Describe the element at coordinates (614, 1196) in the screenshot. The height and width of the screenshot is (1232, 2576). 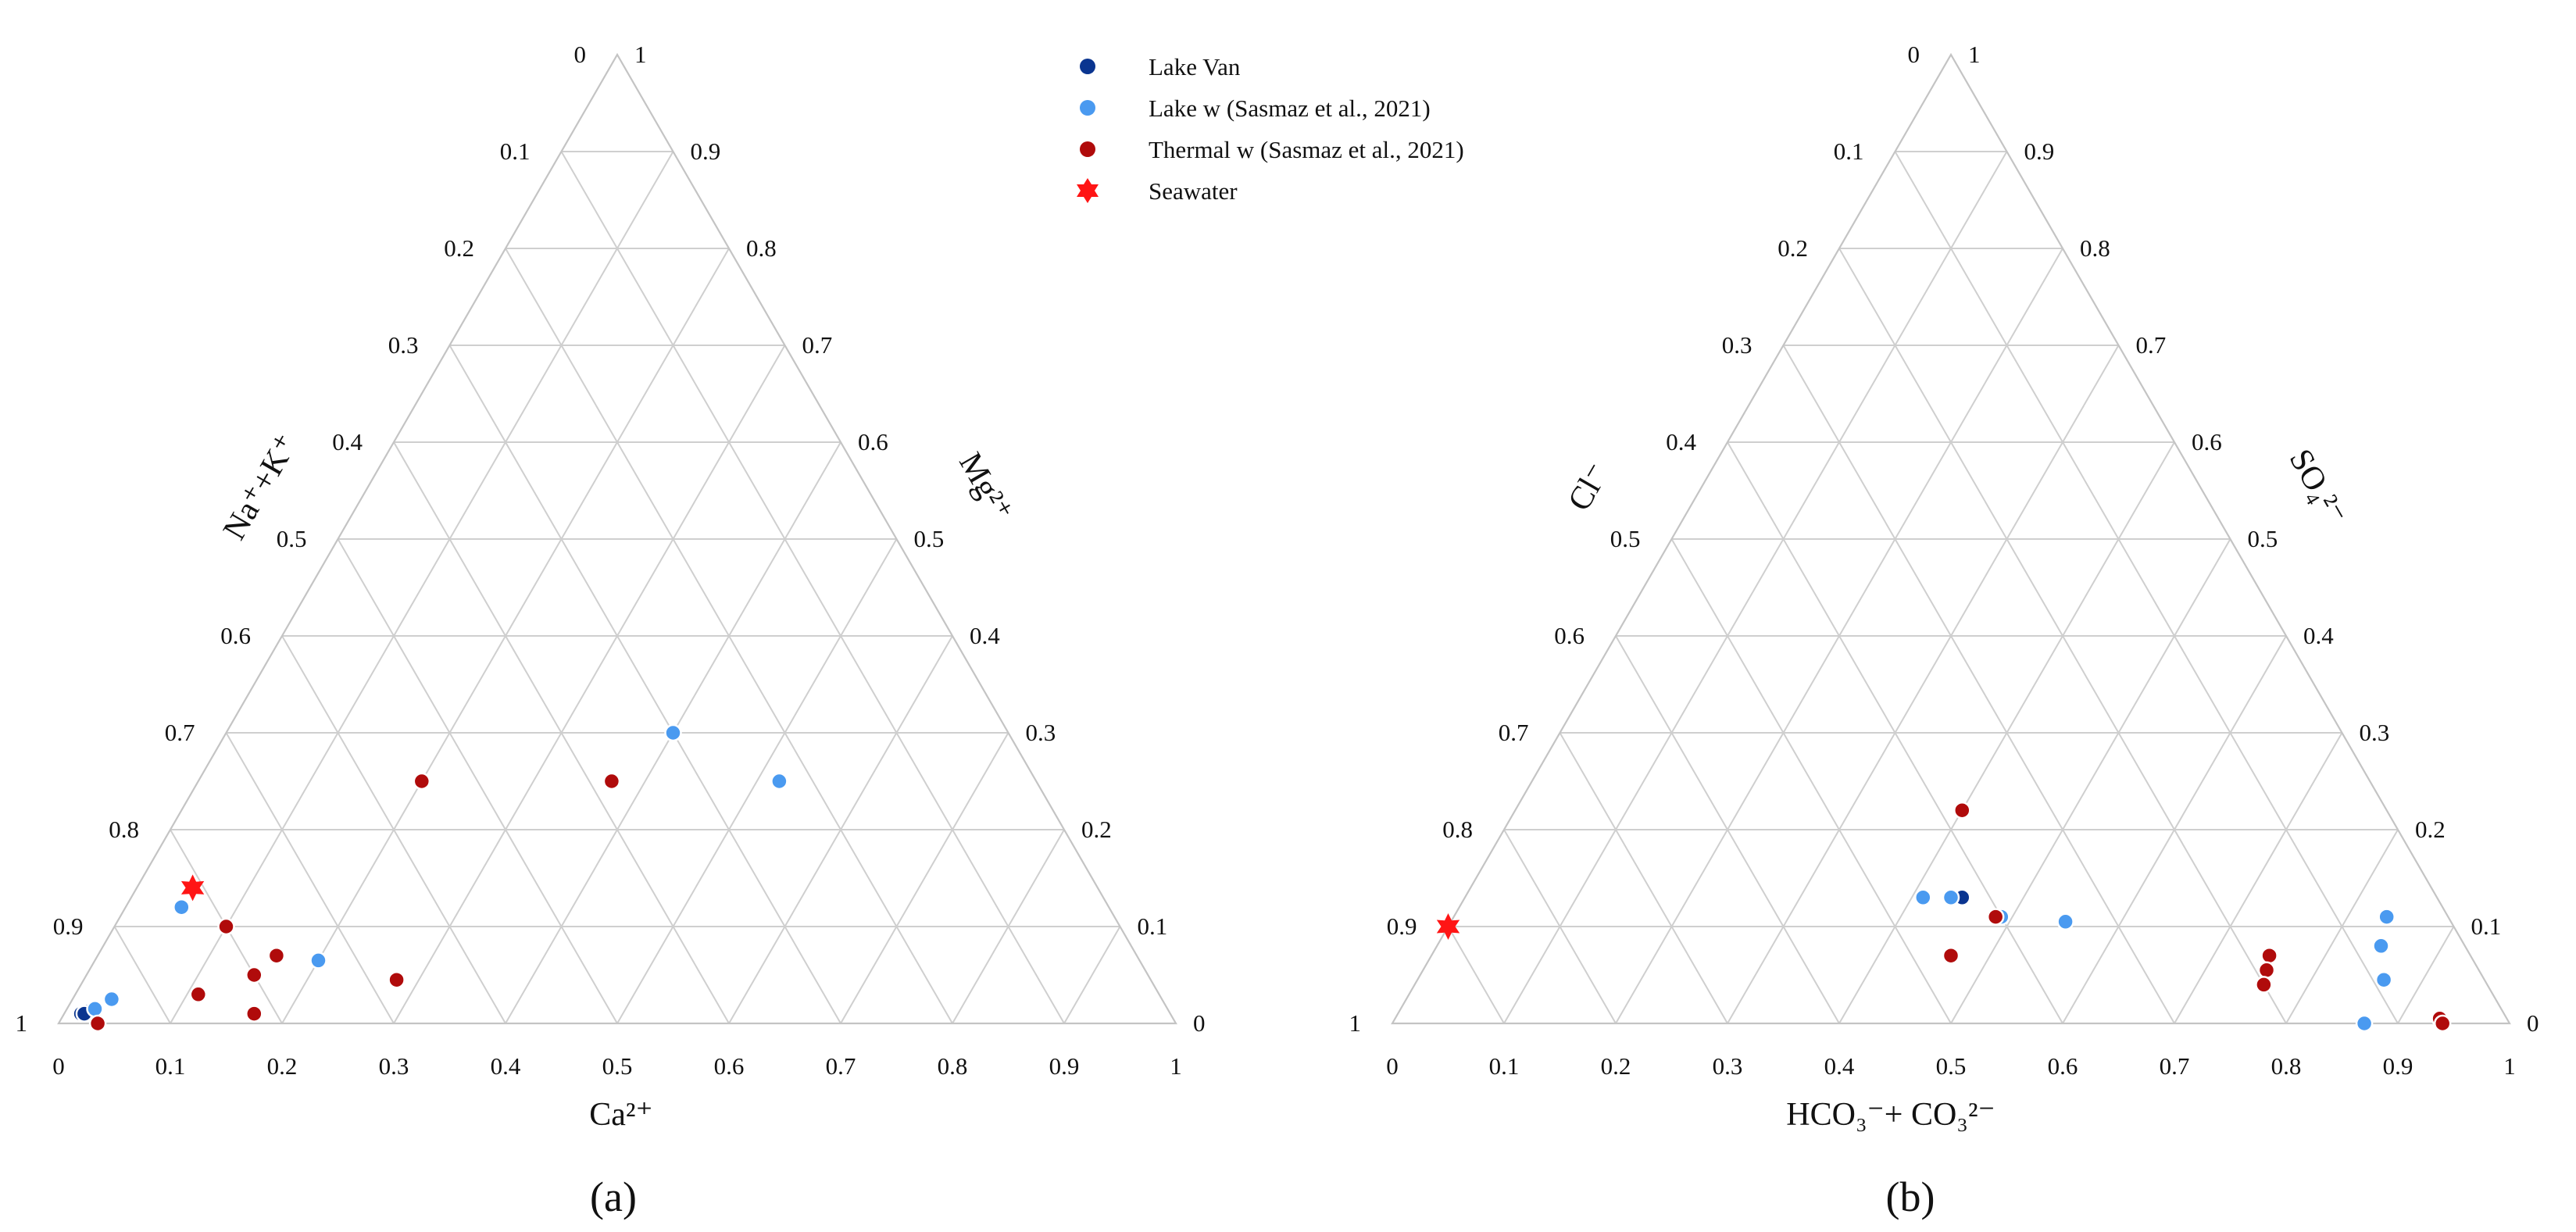
I see `panel-label-a: (a)` at that location.